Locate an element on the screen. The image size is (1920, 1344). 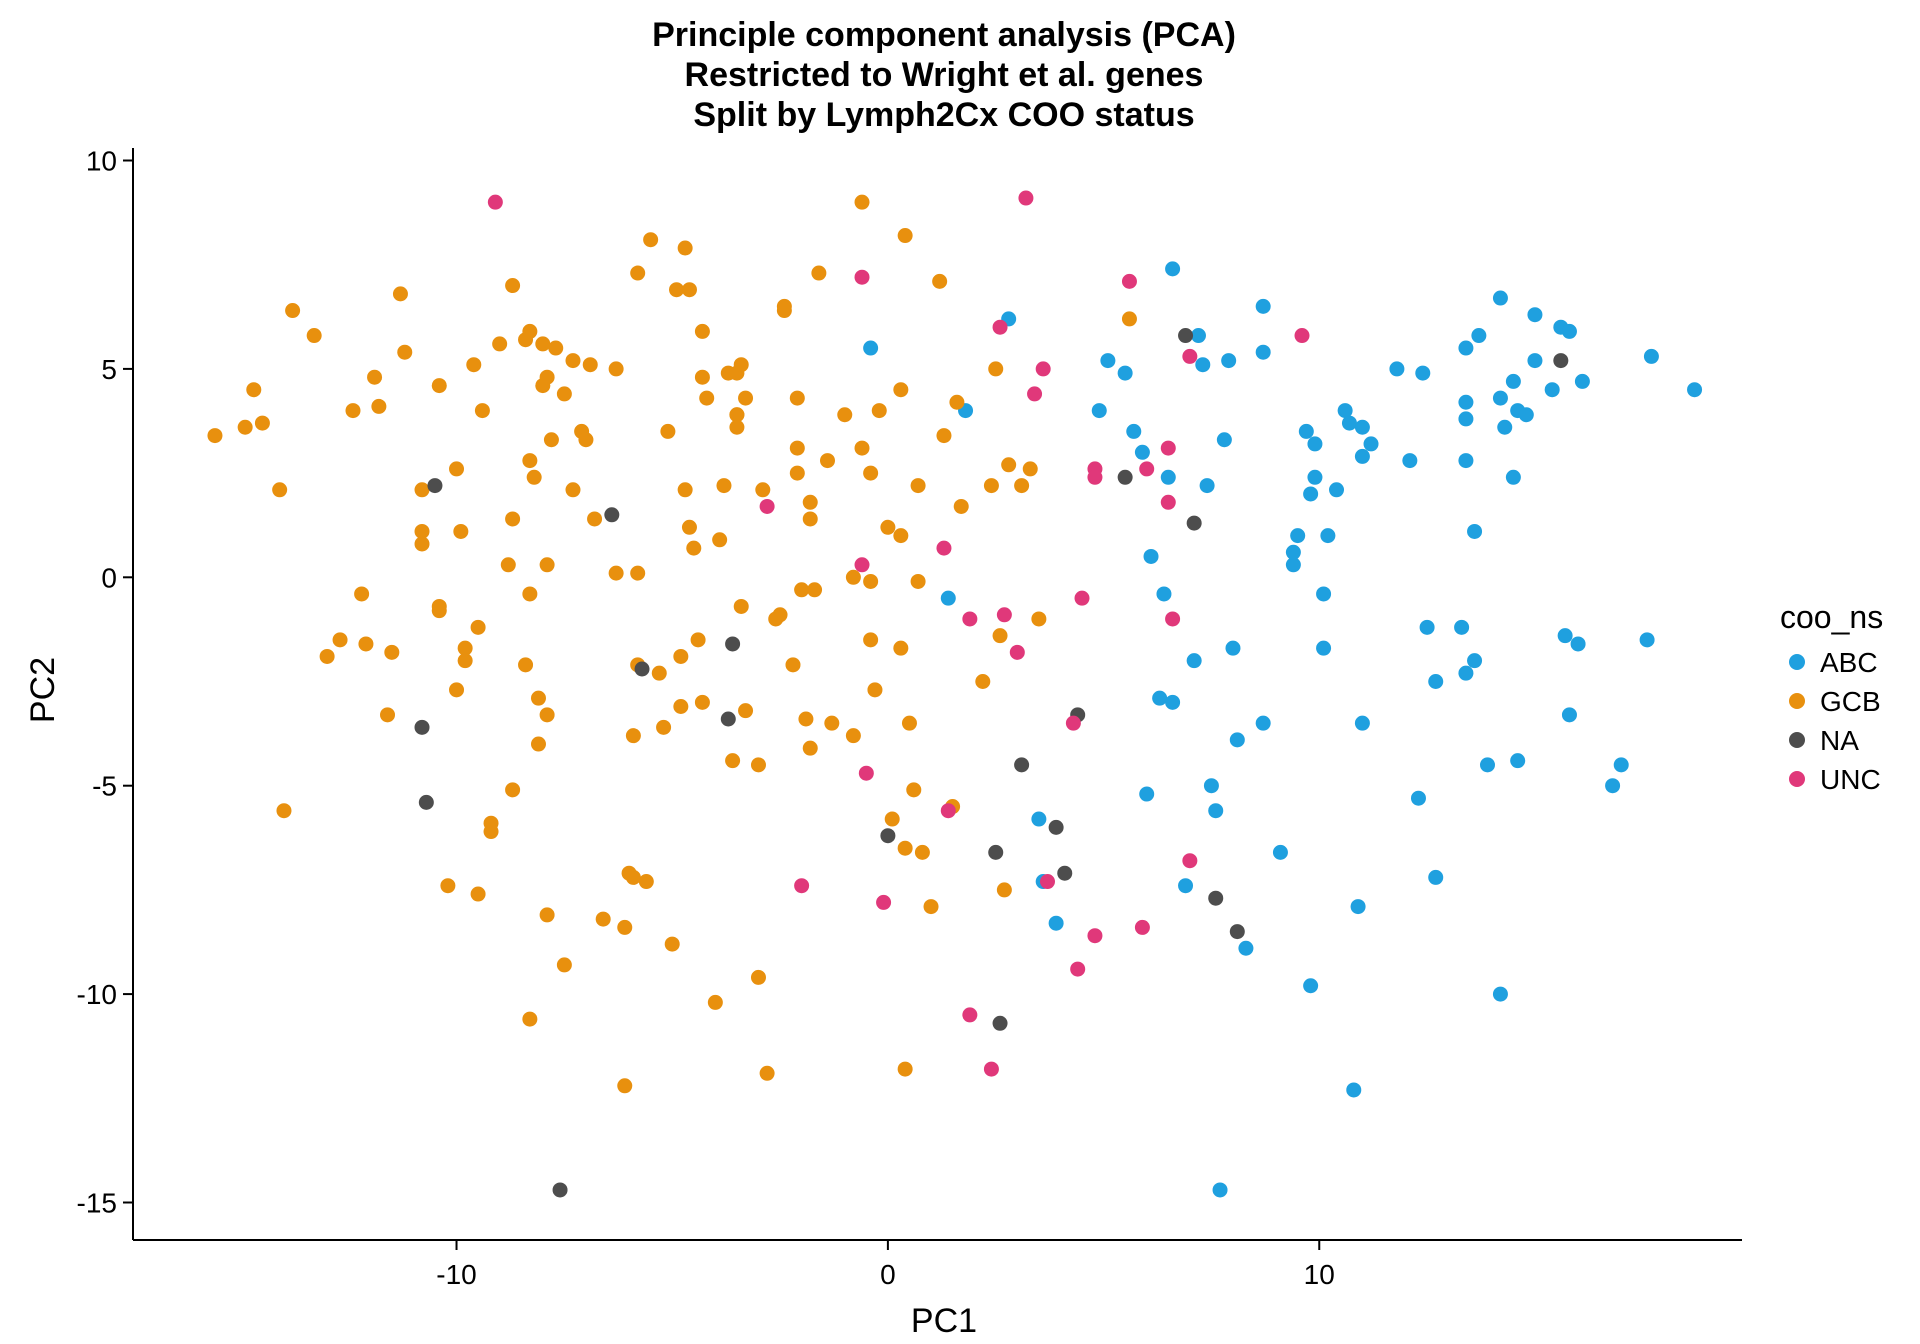
legend-label: NA is located at coordinates (1839, 740).